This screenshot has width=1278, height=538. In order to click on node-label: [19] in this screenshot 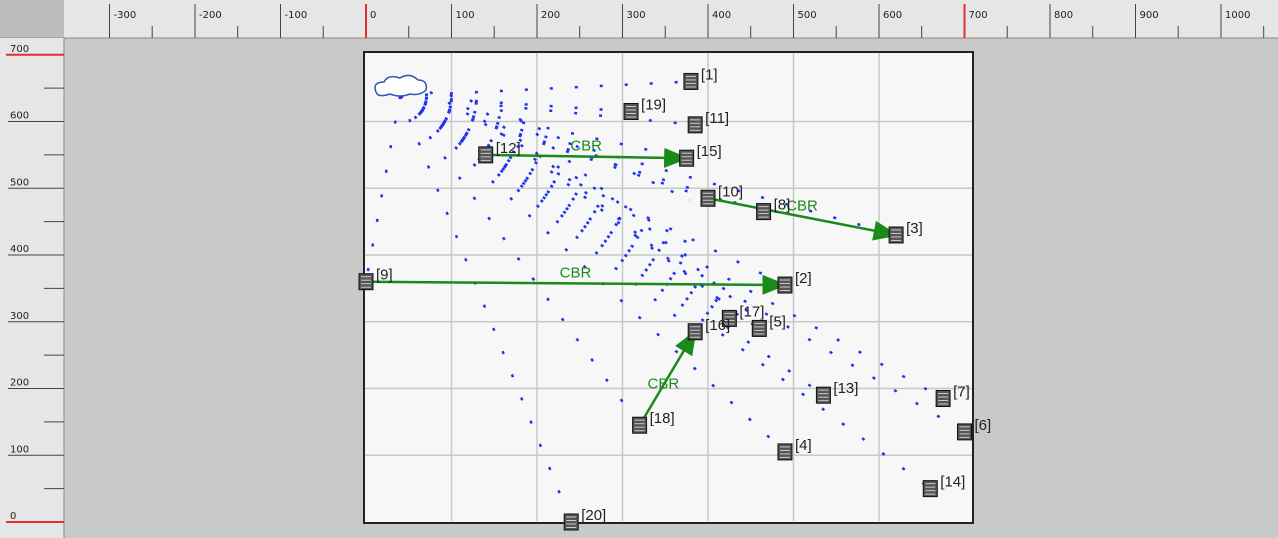, I will do `click(653, 104)`.